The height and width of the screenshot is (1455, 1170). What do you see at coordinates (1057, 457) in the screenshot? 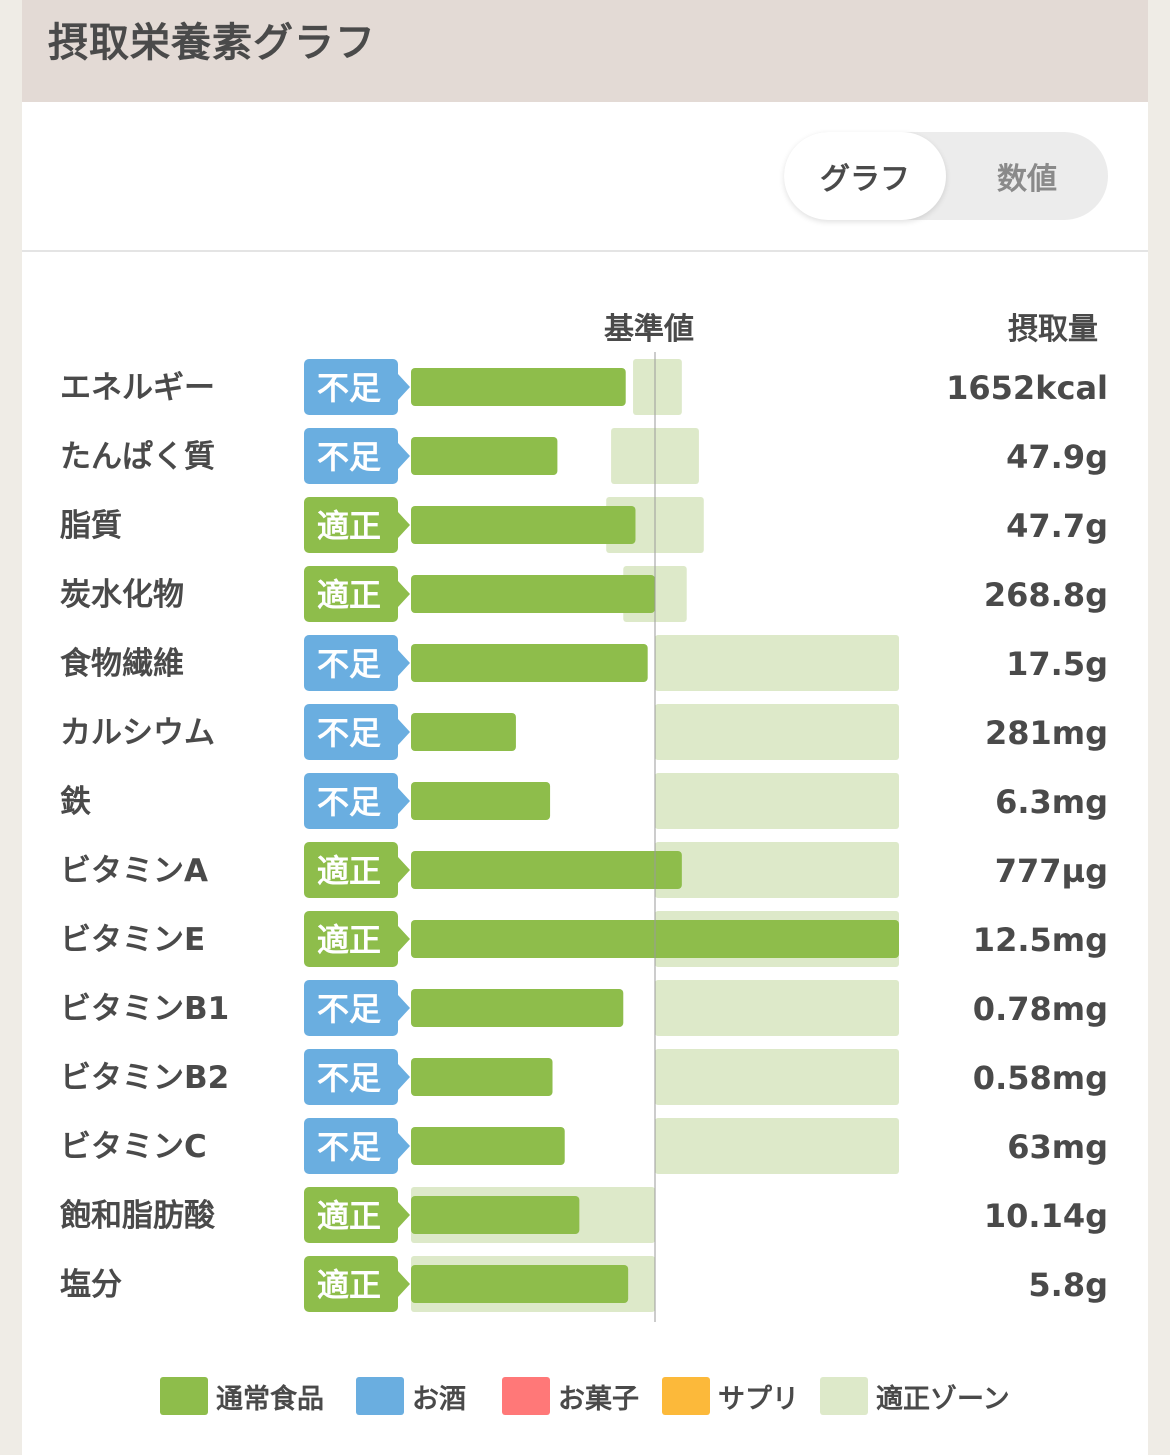
I see `intake-value: 47.9g` at bounding box center [1057, 457].